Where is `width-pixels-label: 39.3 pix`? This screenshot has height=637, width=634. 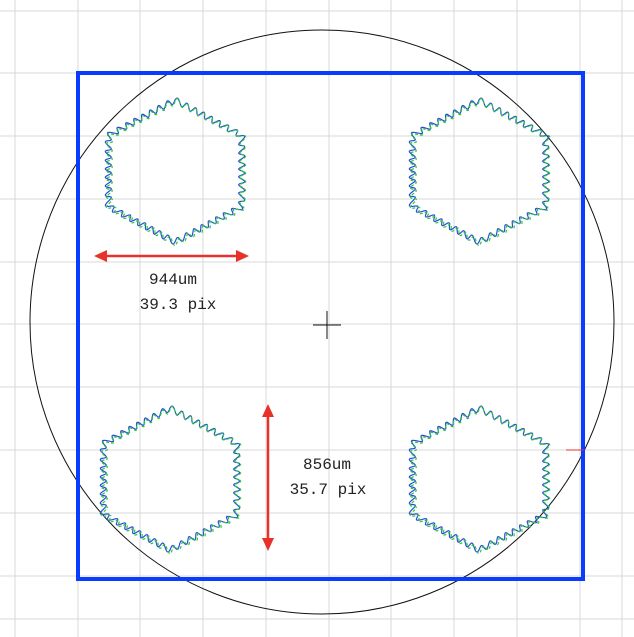
width-pixels-label: 39.3 pix is located at coordinates (178, 305).